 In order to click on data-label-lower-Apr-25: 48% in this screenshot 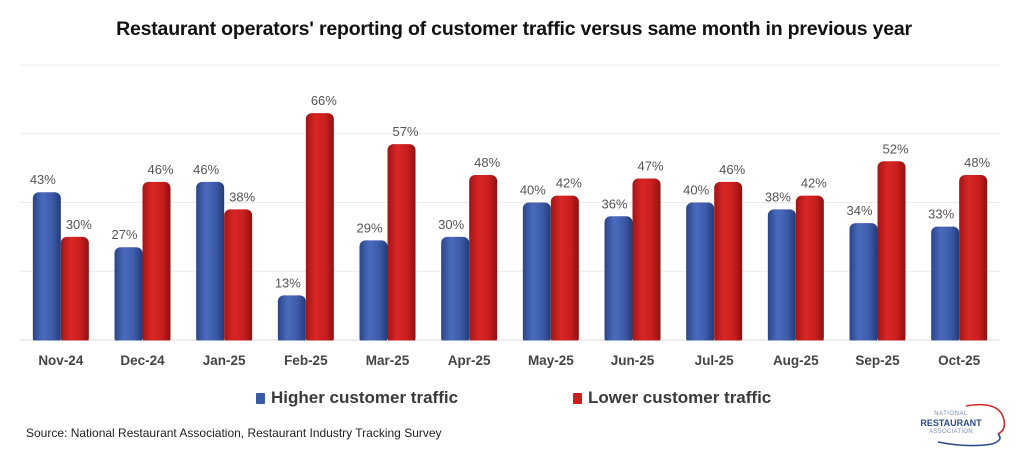, I will do `click(487, 162)`.